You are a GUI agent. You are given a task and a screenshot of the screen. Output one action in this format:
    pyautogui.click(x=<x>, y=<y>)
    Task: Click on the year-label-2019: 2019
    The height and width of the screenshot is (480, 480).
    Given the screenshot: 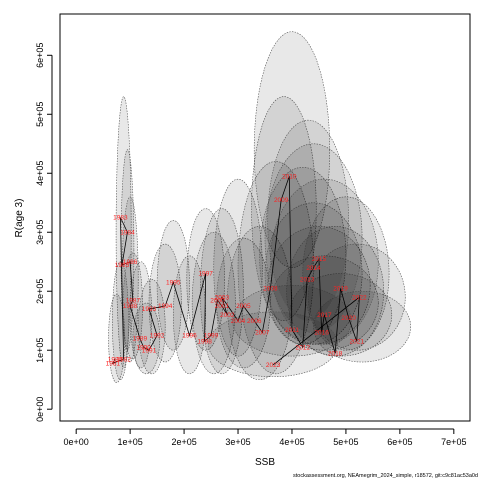 What is the action you would take?
    pyautogui.click(x=340, y=288)
    